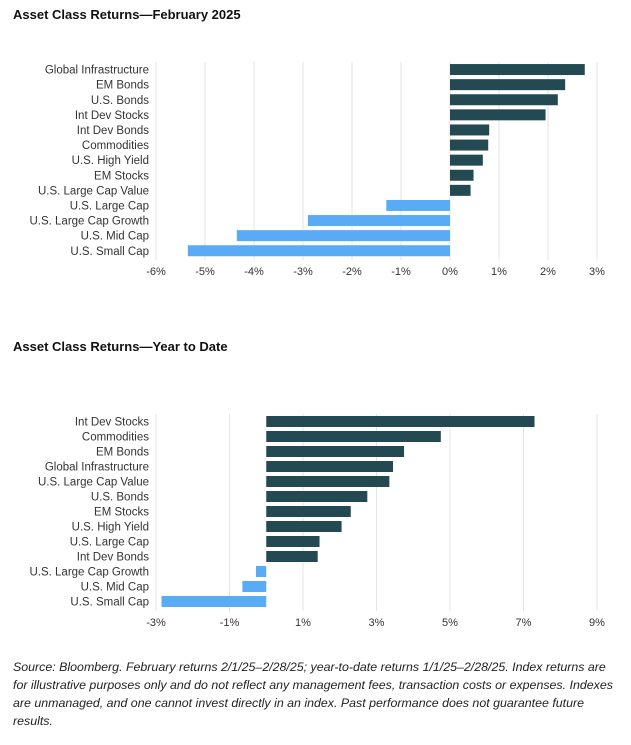 This screenshot has width=631, height=745. I want to click on chart-title-ytd: Asset Class Returns—Year to Date, so click(120, 346).